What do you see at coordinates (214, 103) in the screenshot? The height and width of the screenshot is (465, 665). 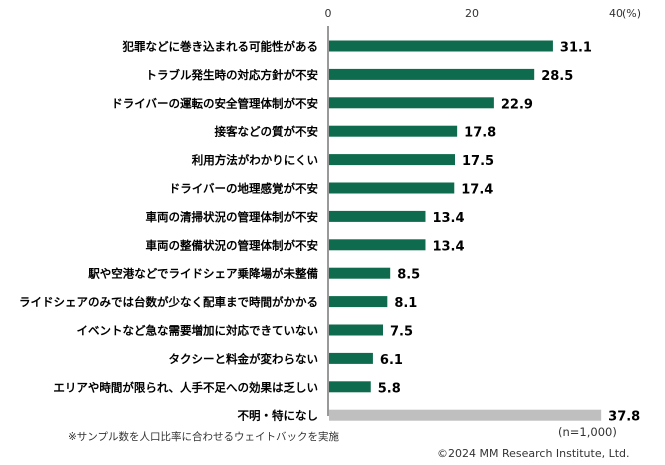 I see `category-label: ドライバーの運転の安全管理体制が不安` at bounding box center [214, 103].